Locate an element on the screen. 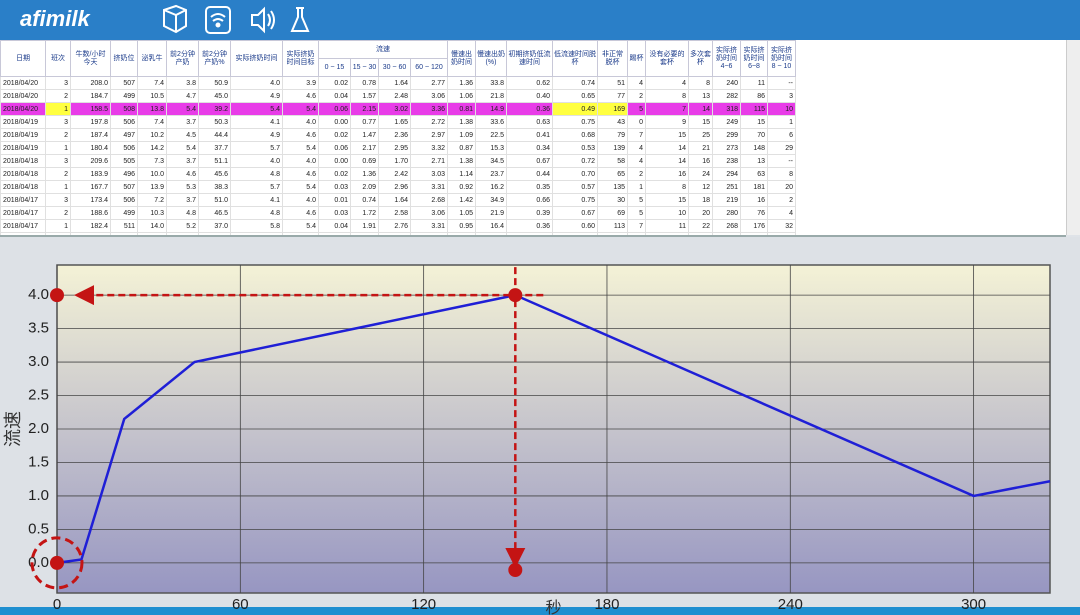 This screenshot has width=1080, height=615. table-cell: 0.95 is located at coordinates (461, 226).